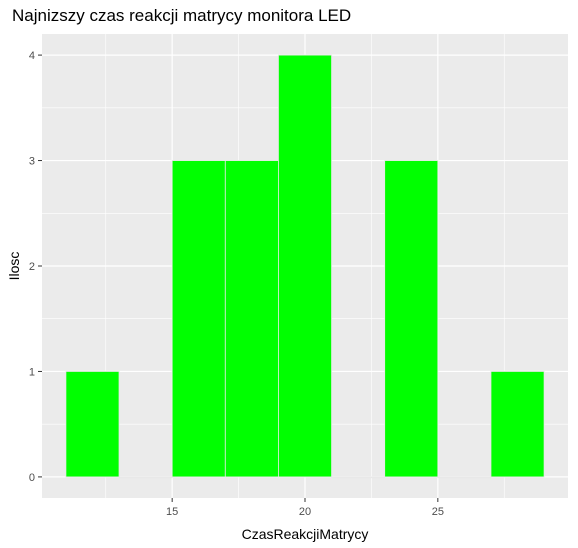 The image size is (578, 548). What do you see at coordinates (32, 162) in the screenshot?
I see `y-tick-label: 3` at bounding box center [32, 162].